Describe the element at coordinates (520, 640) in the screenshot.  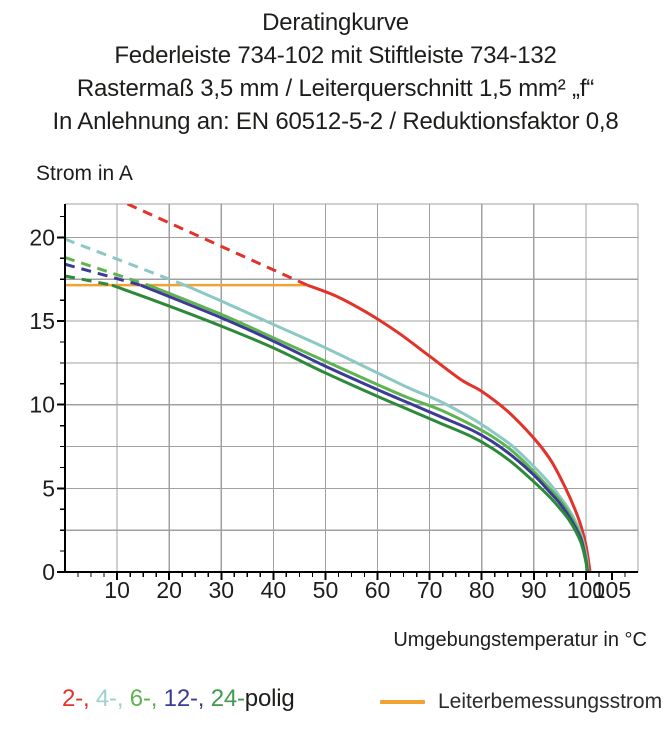
I see `x-axis-title: Umgebungstemperatur in °C` at that location.